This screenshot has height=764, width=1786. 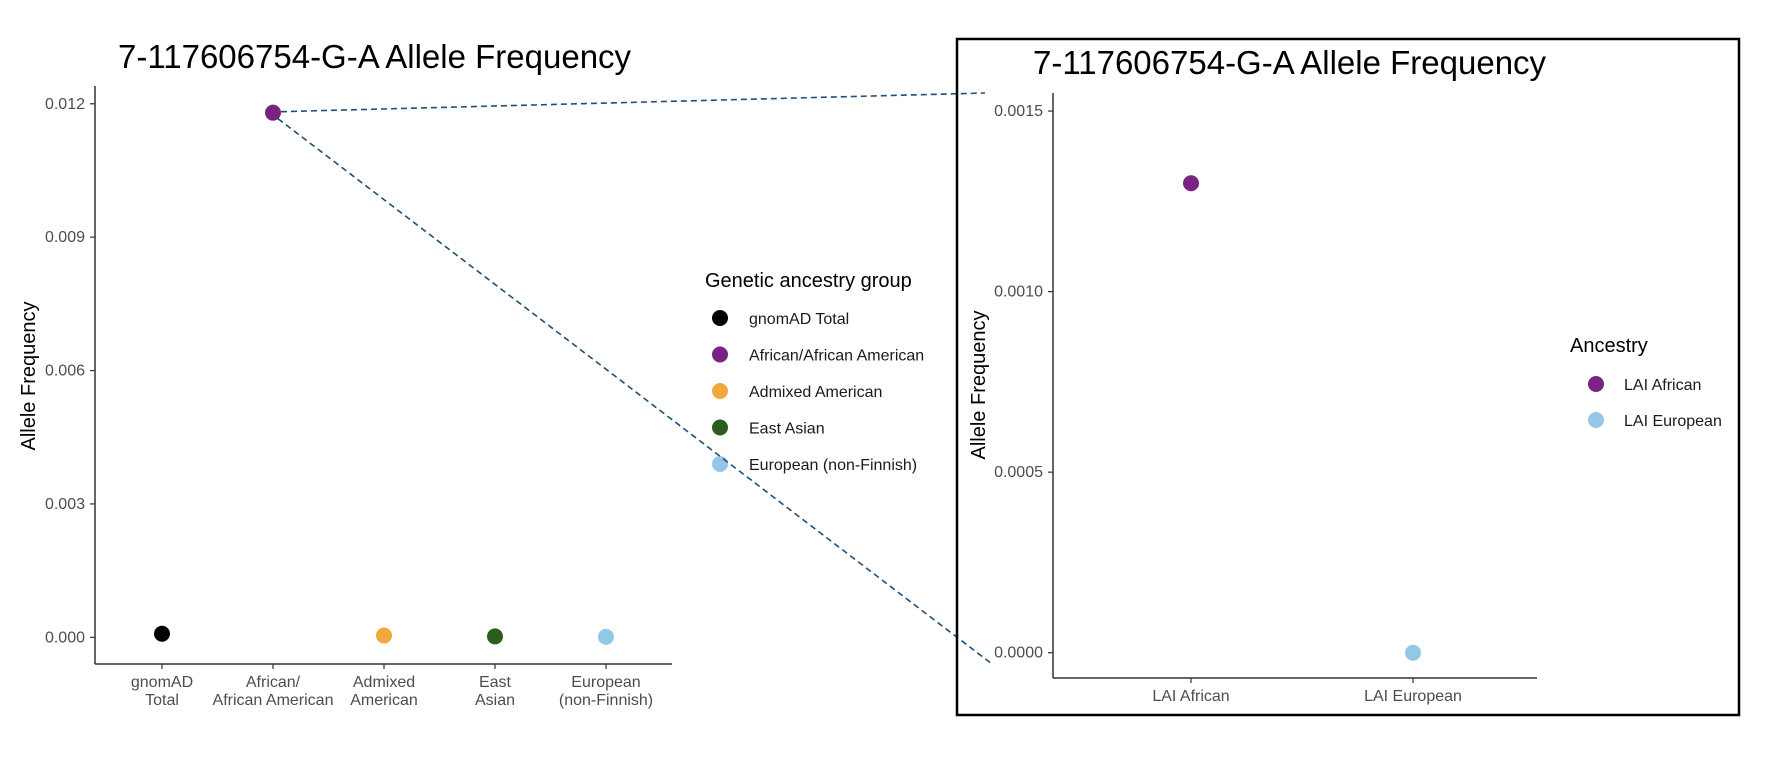 What do you see at coordinates (29, 376) in the screenshot?
I see `left-y-axis-label: Allele Frequency` at bounding box center [29, 376].